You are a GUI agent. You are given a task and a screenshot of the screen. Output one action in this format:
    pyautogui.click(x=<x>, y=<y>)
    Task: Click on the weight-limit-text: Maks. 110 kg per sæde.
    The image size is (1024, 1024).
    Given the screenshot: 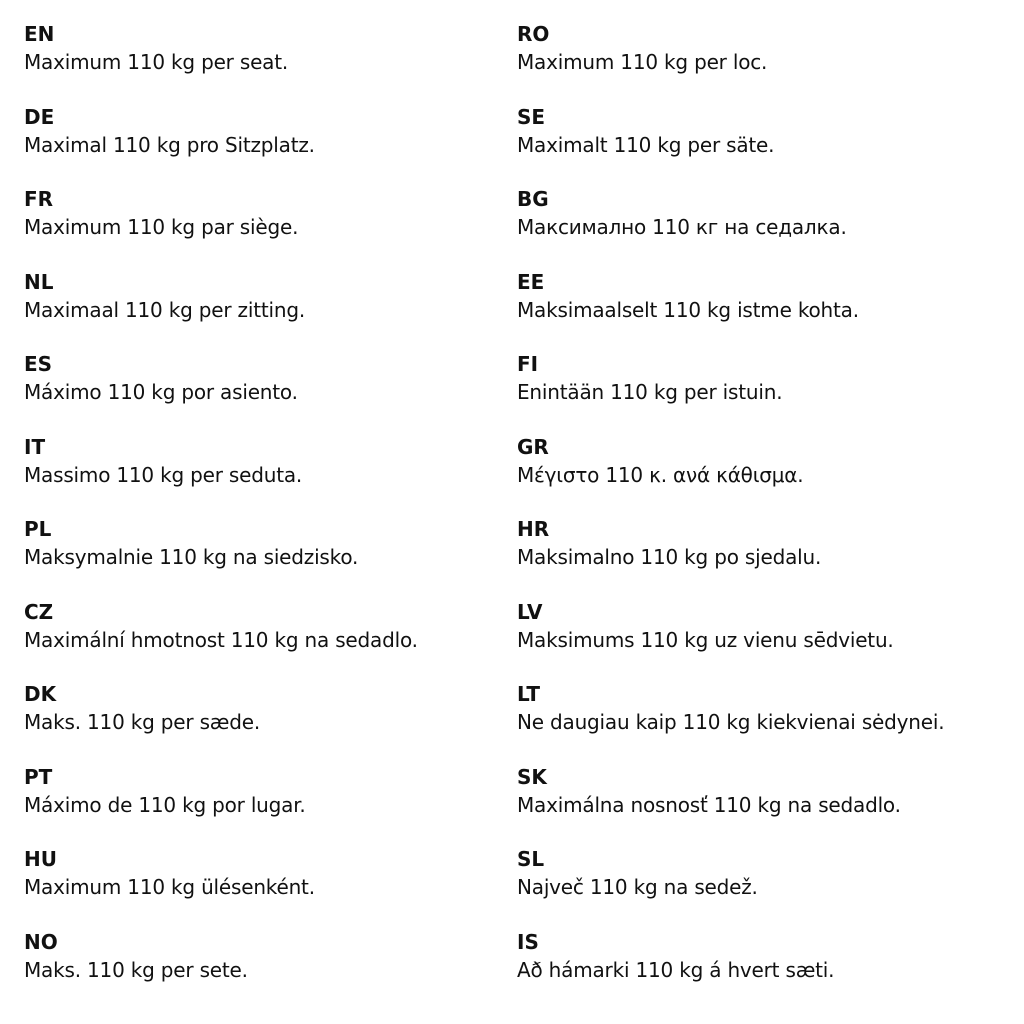 What is the action you would take?
    pyautogui.click(x=142, y=722)
    